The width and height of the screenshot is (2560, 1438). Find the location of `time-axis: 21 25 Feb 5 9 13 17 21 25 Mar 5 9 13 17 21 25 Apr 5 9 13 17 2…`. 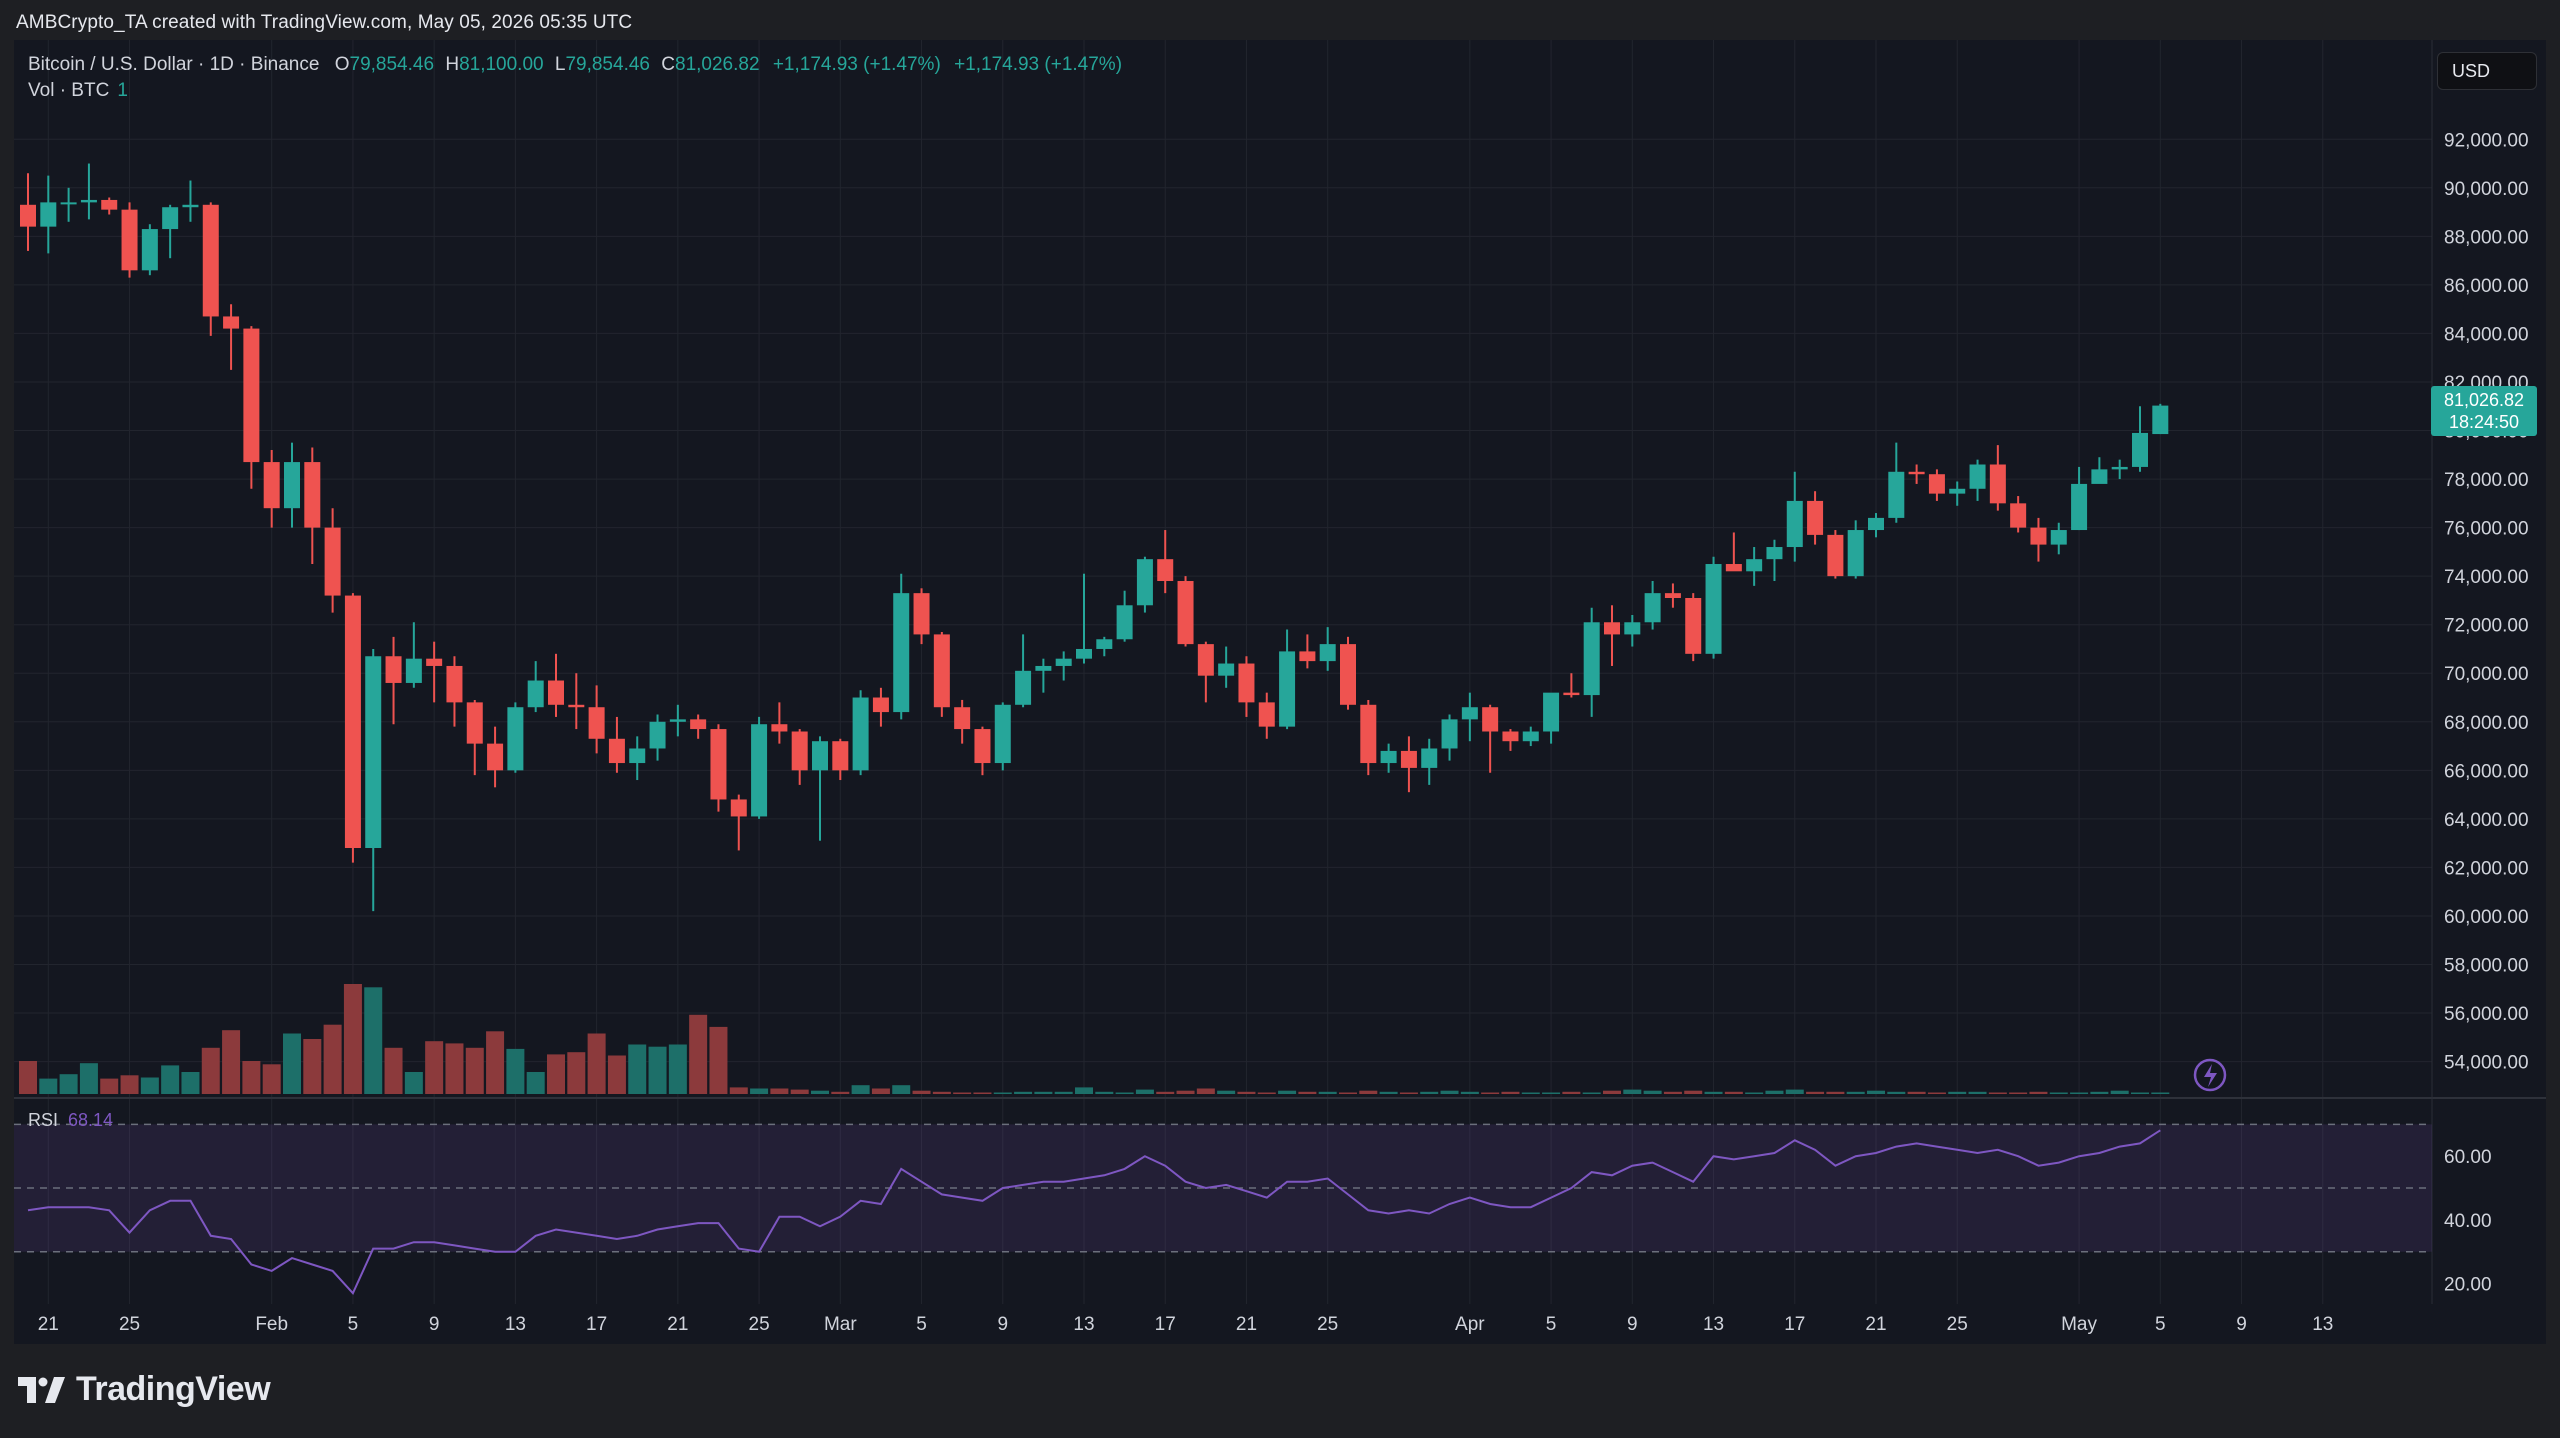

time-axis: 21 25 Feb 5 9 13 17 21 25 Mar 5 9 13 17 21 25 Apr 5 9 13 17 2… is located at coordinates (1186, 1324).